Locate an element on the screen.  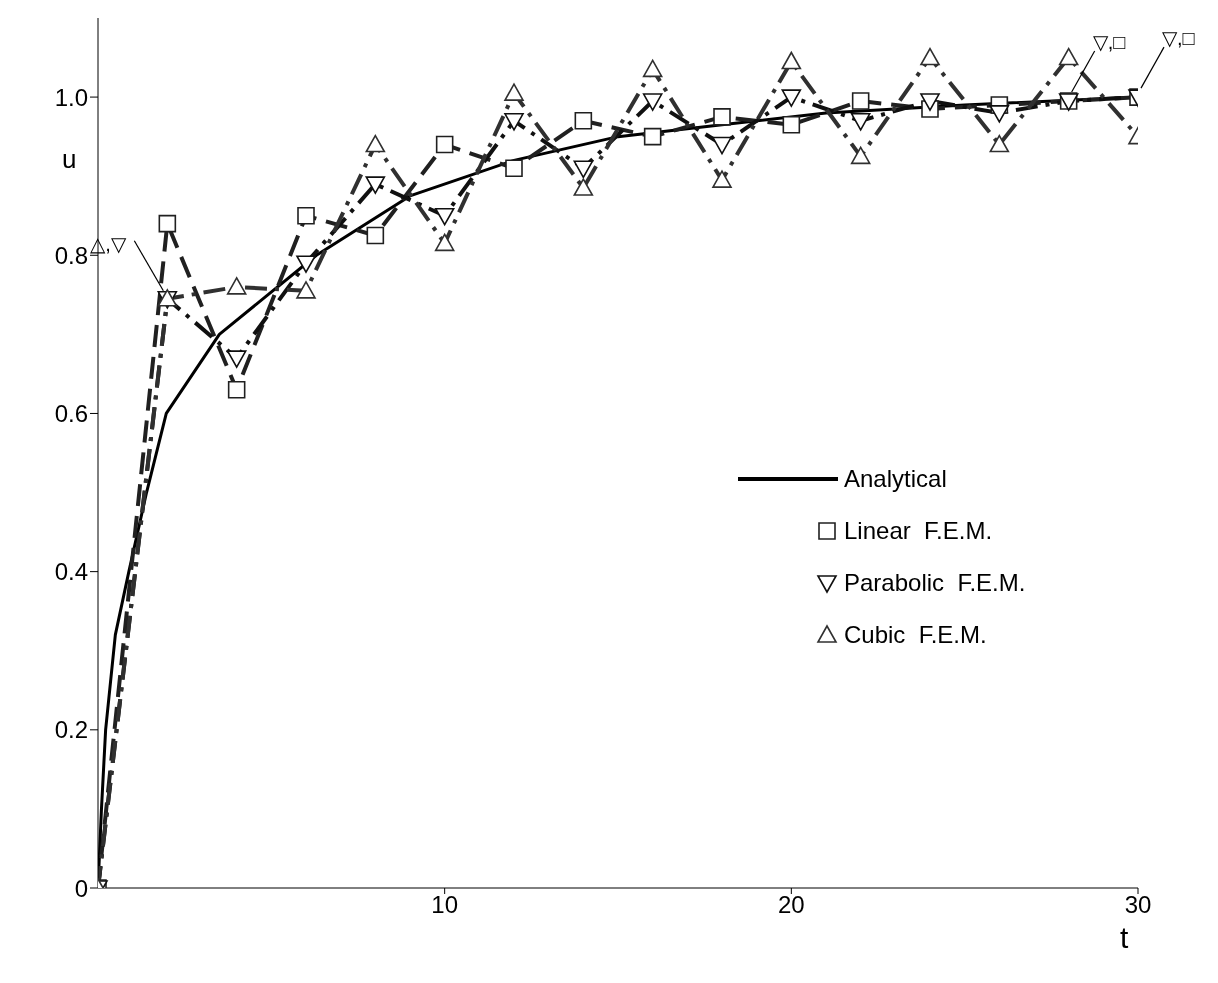
y-tick-label: 0.4 is located at coordinates (71, 572).